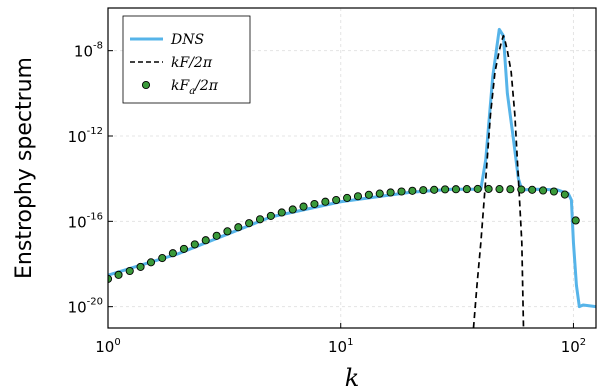  Describe the element at coordinates (117, 342) in the screenshot. I see `x-tick-exponent: 0` at that location.